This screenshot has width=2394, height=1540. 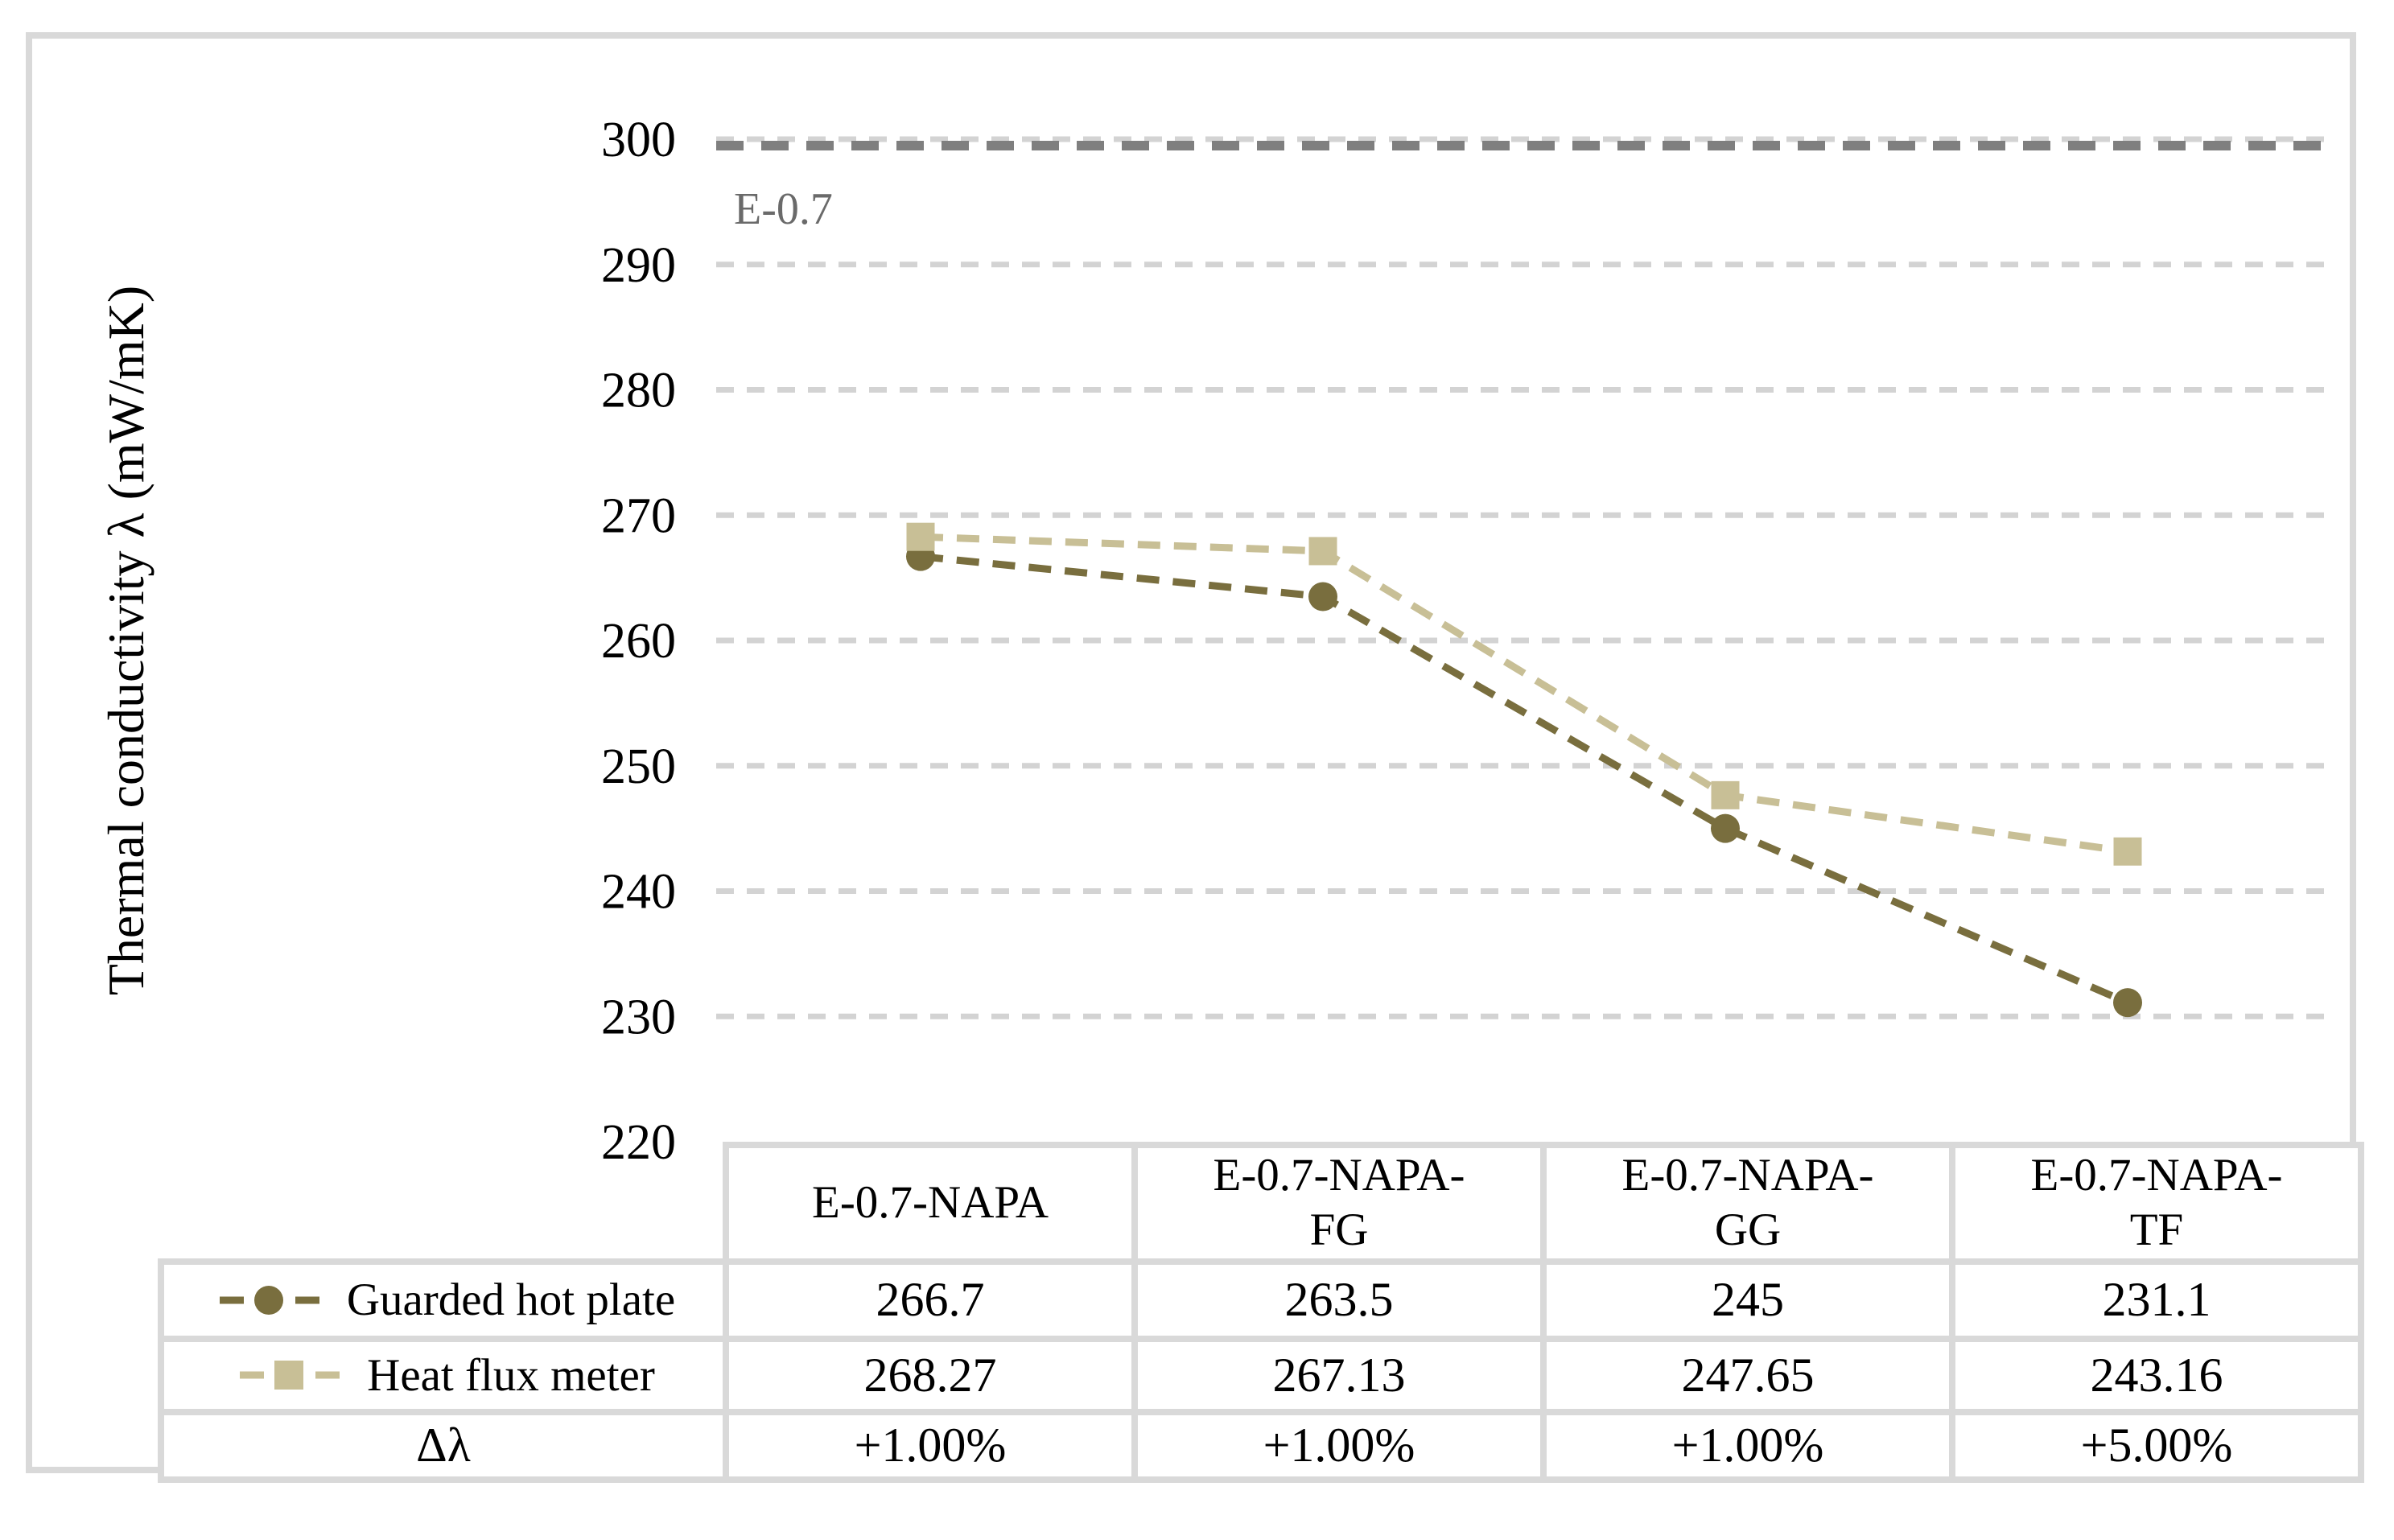 What do you see at coordinates (638, 391) in the screenshot?
I see `y-tick-label: 280` at bounding box center [638, 391].